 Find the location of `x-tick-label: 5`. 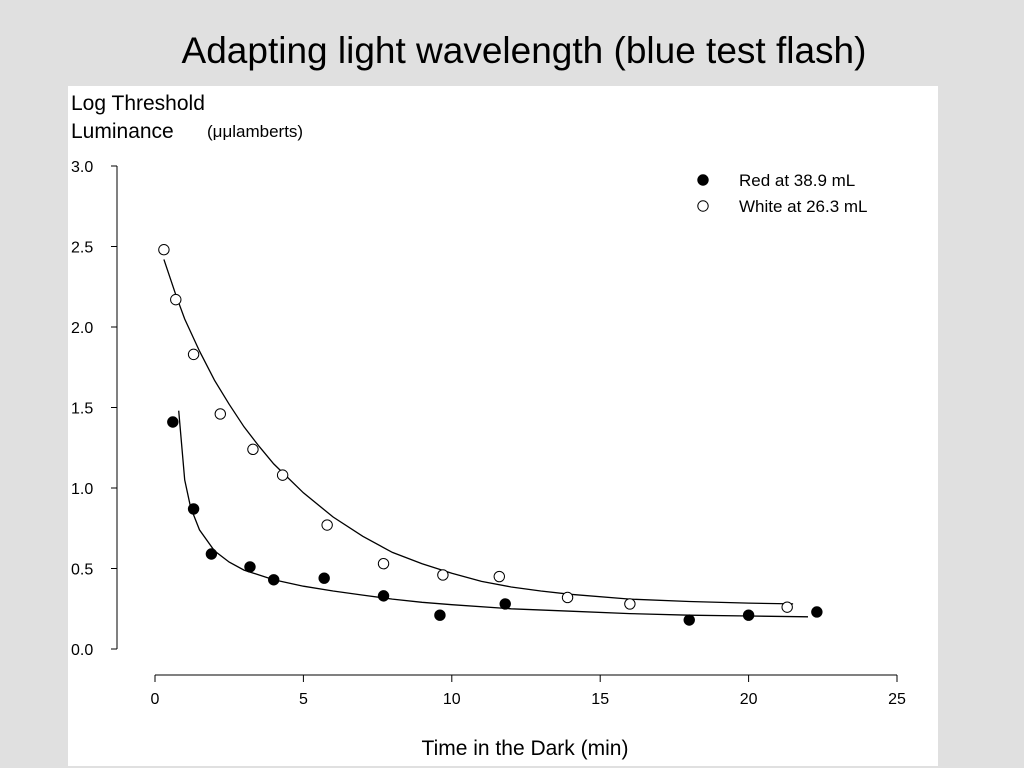

x-tick-label: 5 is located at coordinates (303, 699).